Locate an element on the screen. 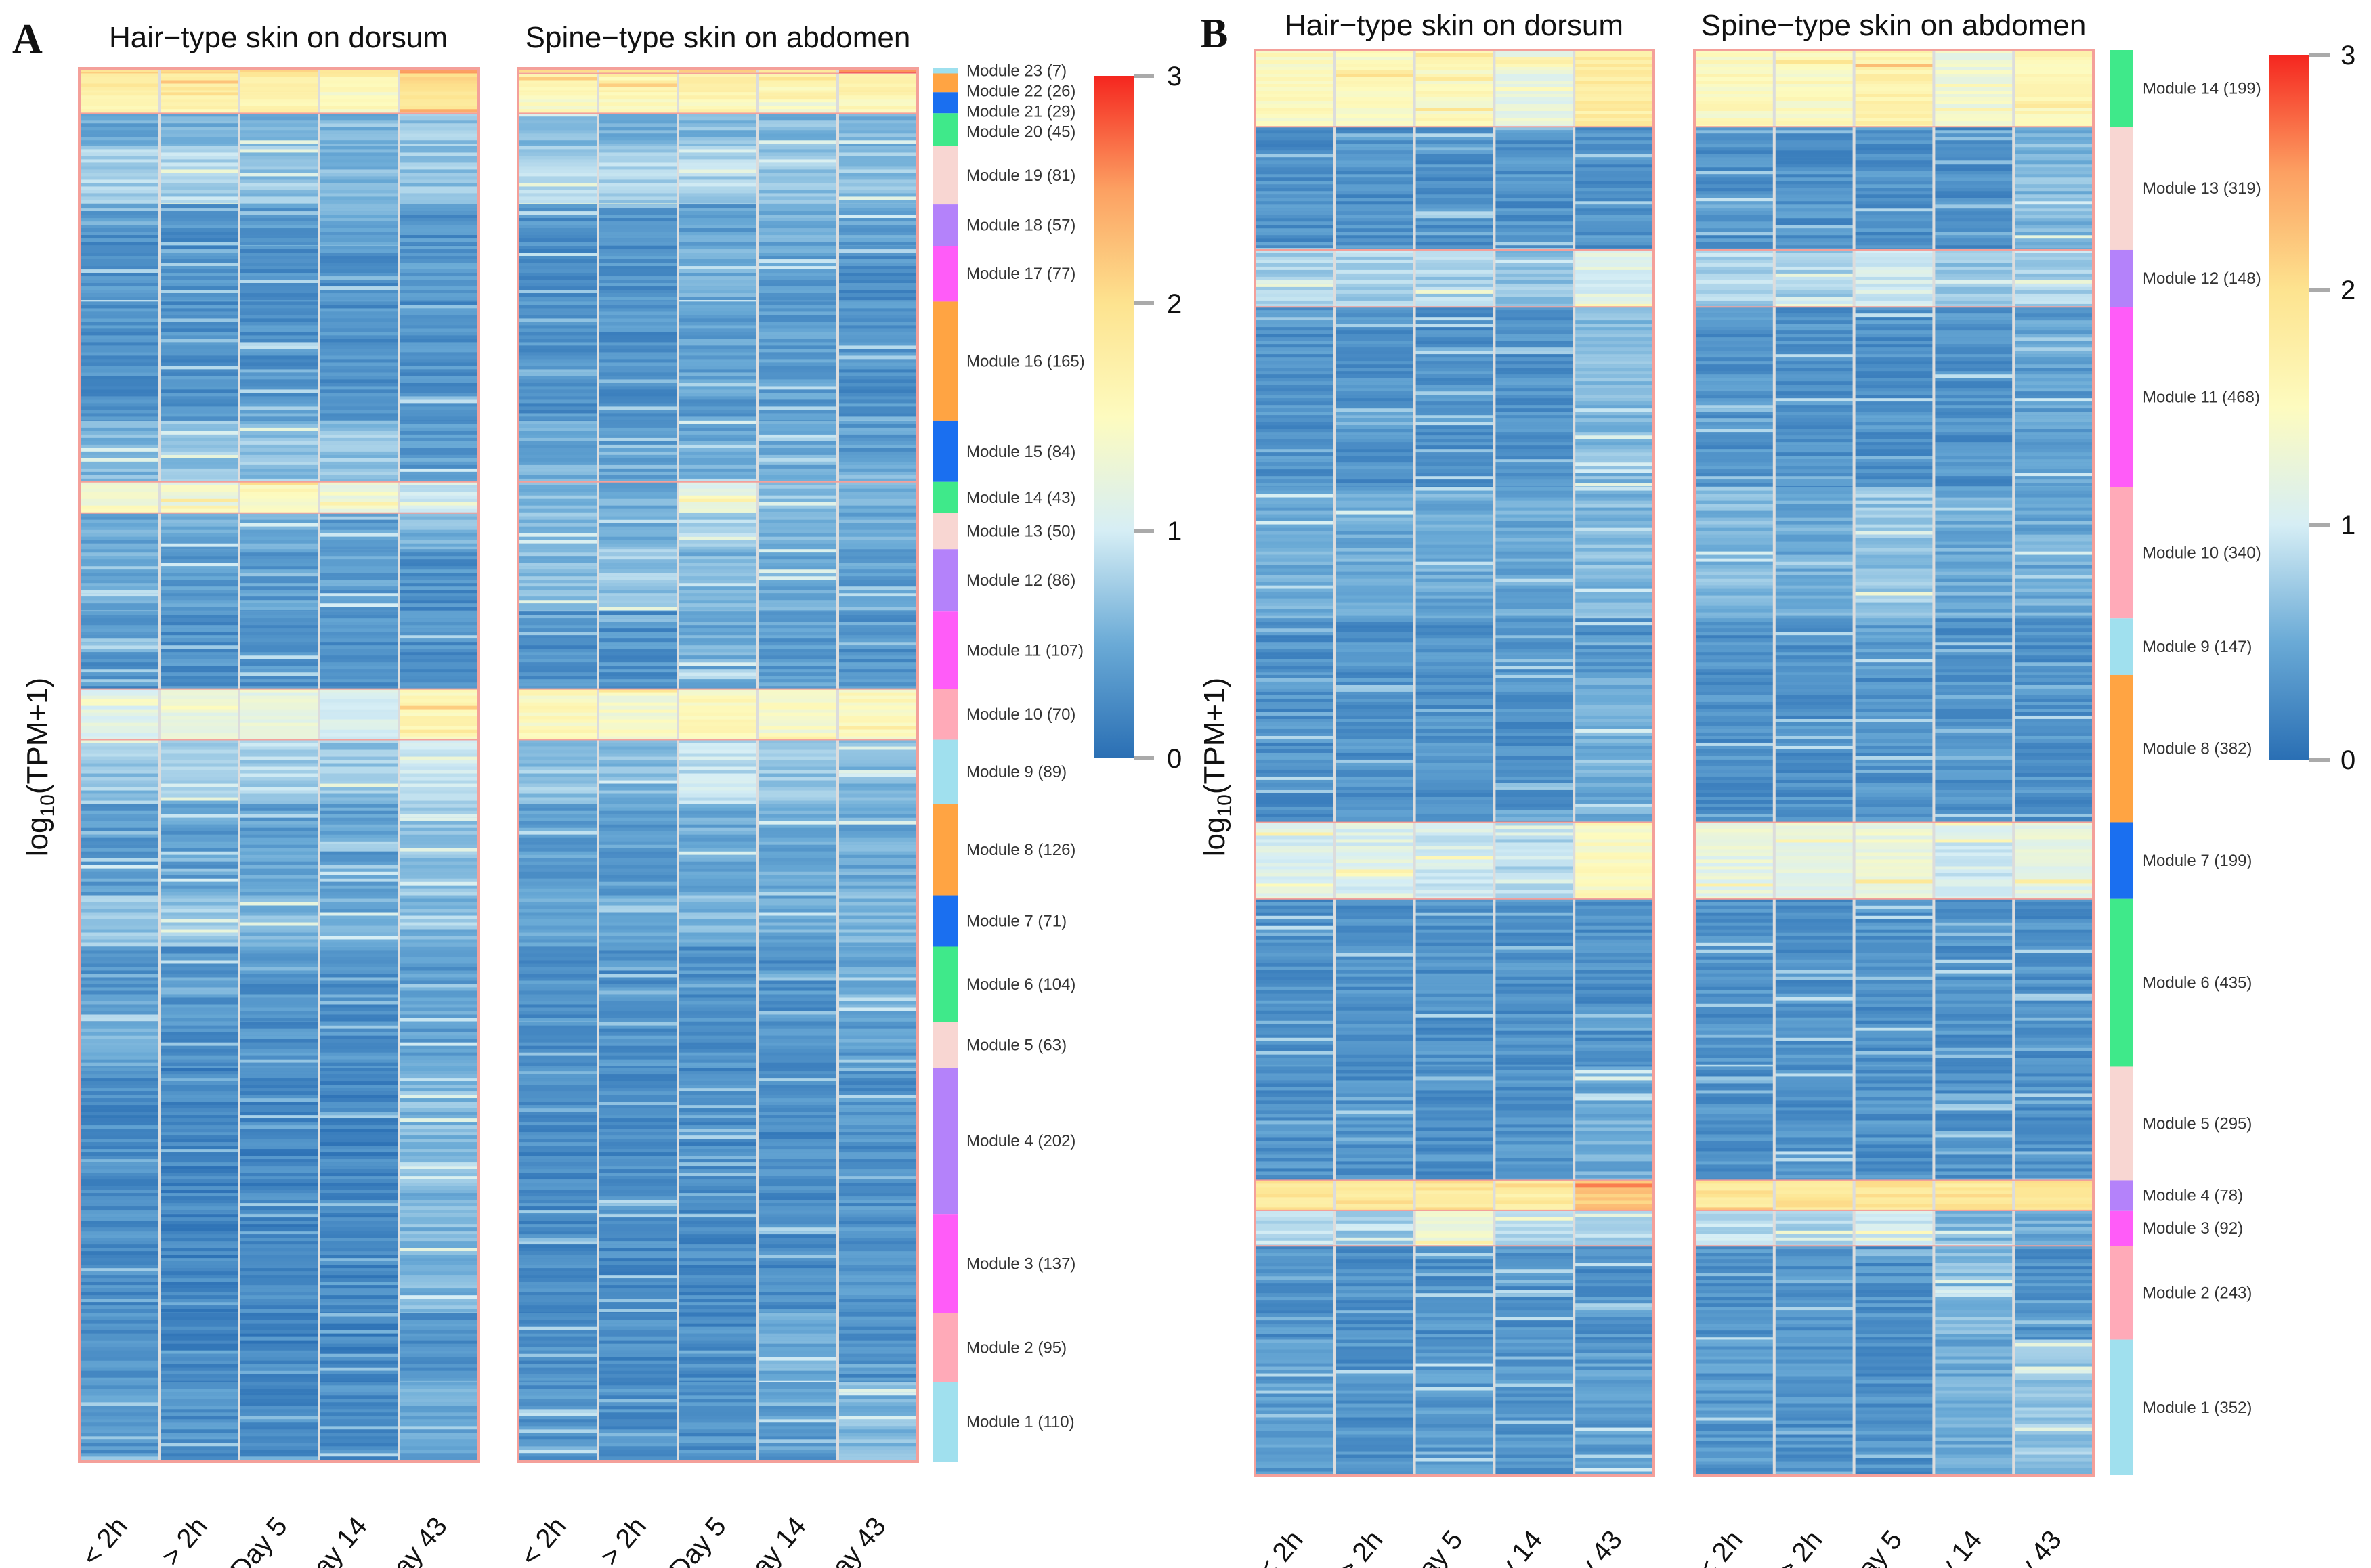 The height and width of the screenshot is (1568, 2371). module-label: Module 21 (29) is located at coordinates (1021, 112).